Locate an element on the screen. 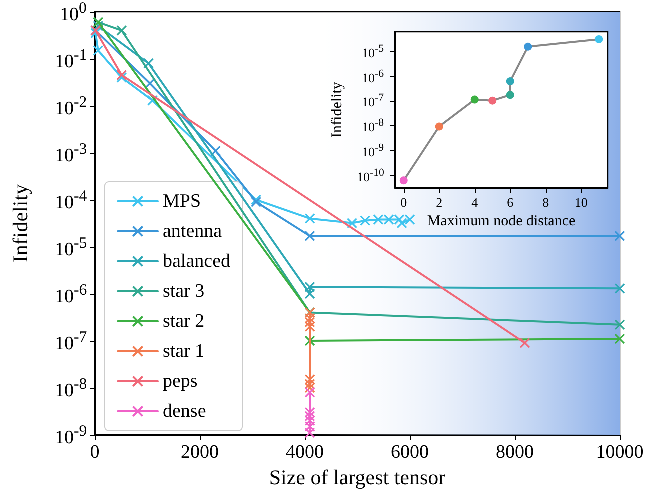 The height and width of the screenshot is (493, 663). x-tick-label: 4000 is located at coordinates (305, 452).